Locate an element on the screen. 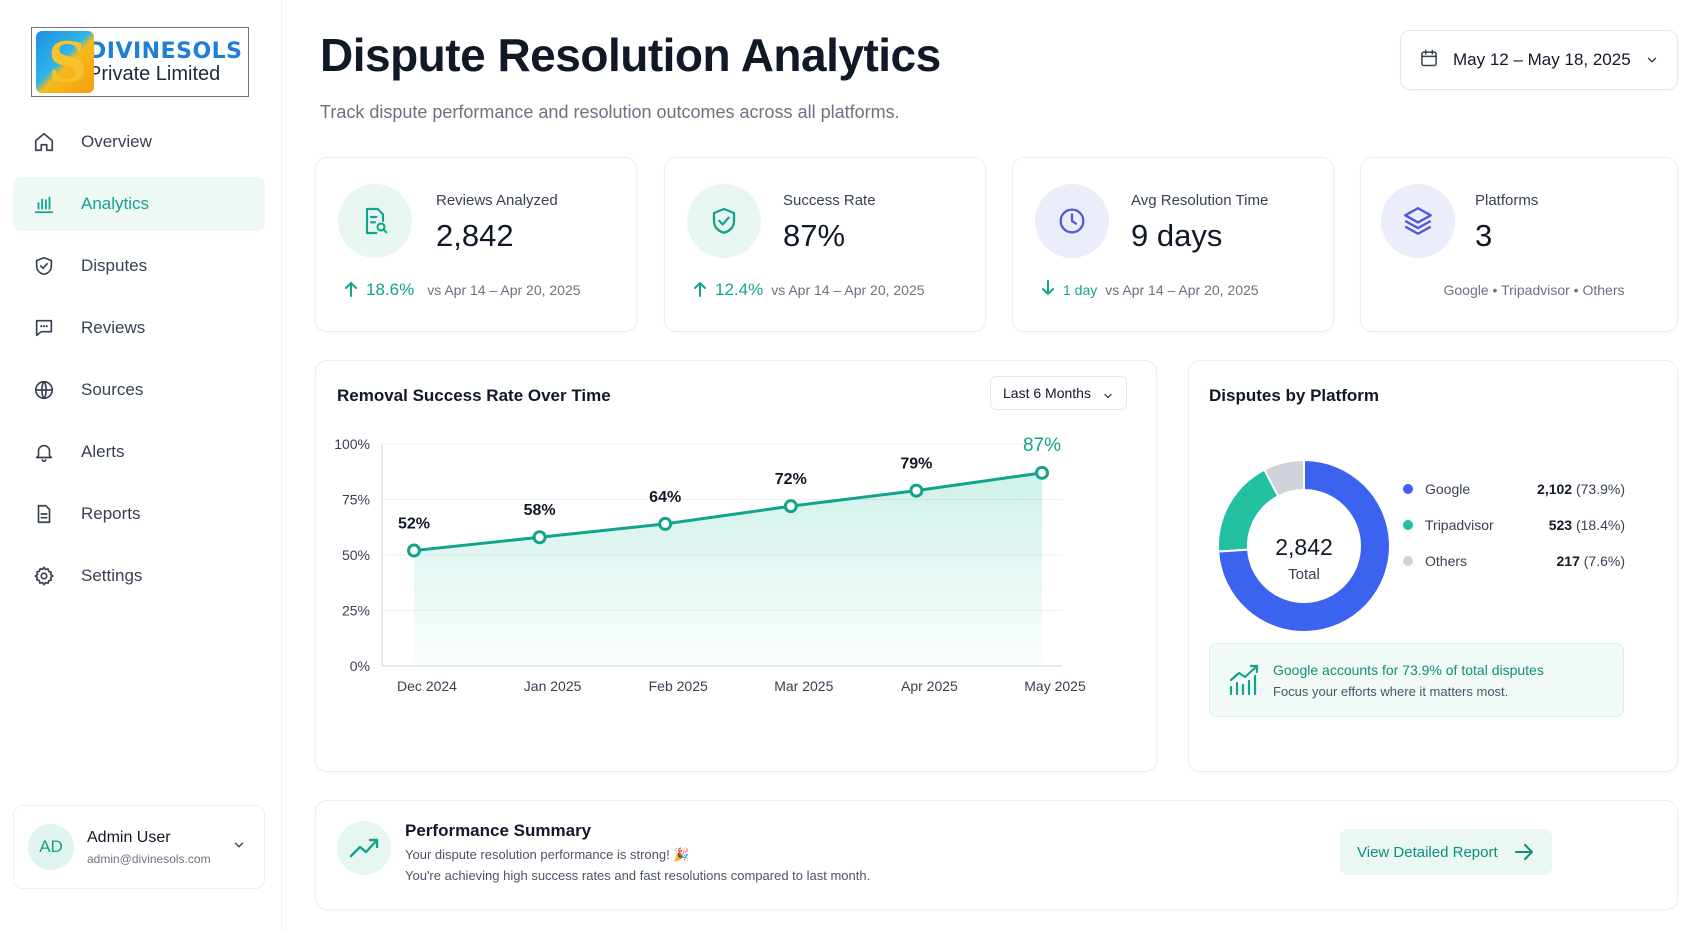 The width and height of the screenshot is (1692, 930). document-icon is located at coordinates (44, 514).